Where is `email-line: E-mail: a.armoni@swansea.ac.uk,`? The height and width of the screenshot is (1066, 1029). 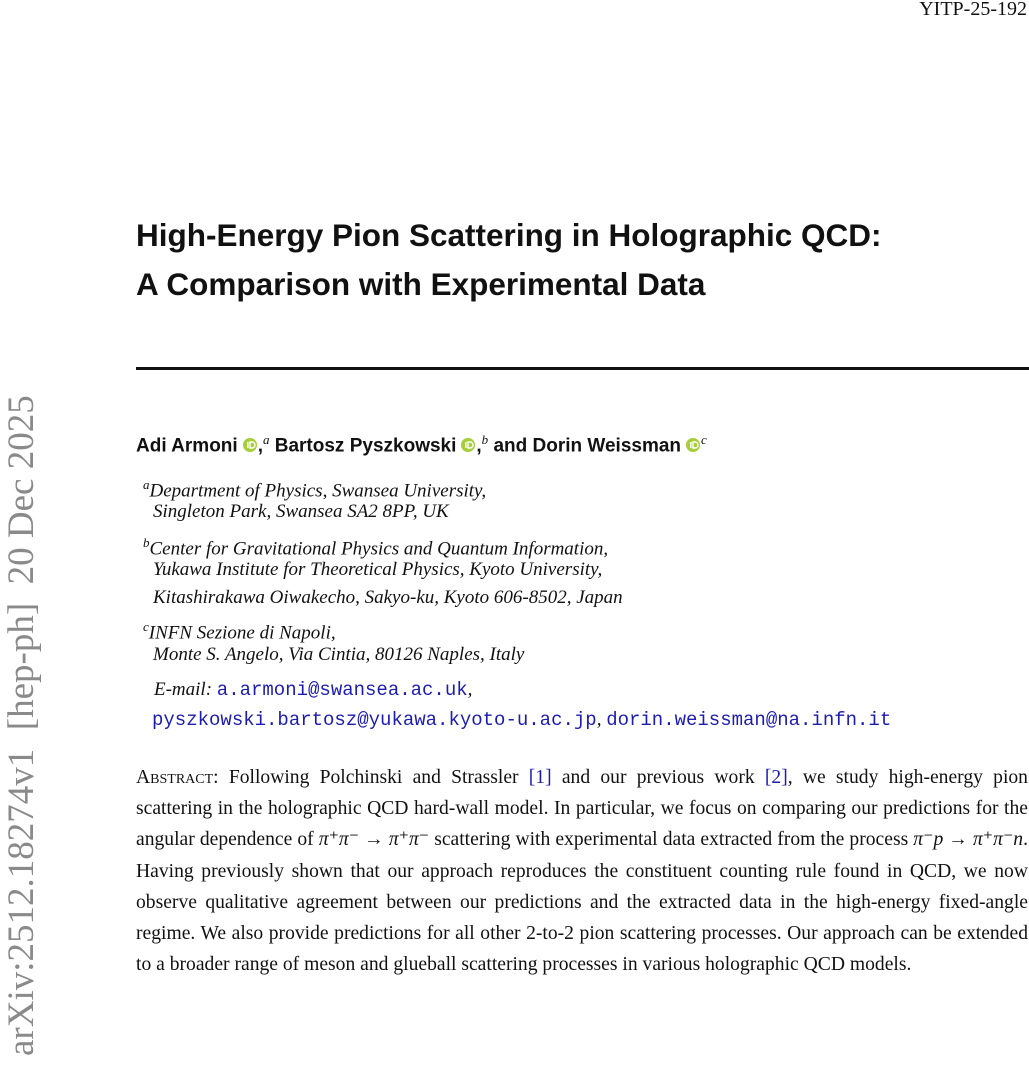 email-line: E-mail: a.armoni@swansea.ac.uk, is located at coordinates (313, 690).